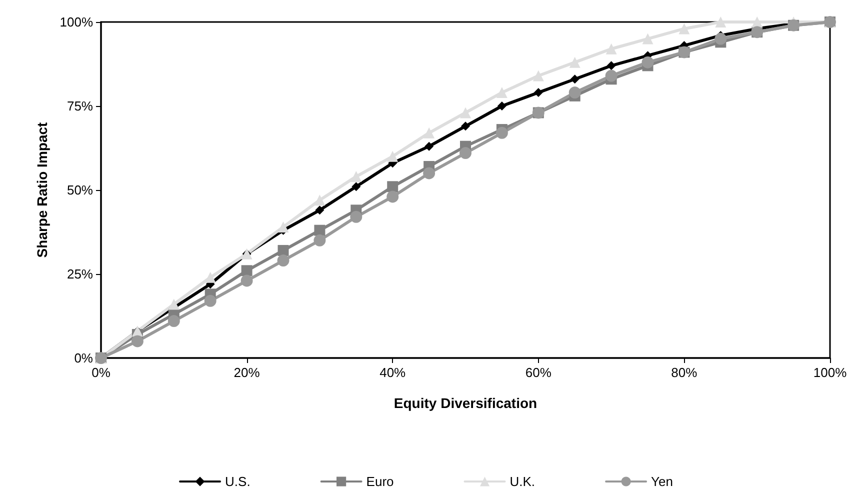 The width and height of the screenshot is (852, 501). I want to click on legend-label: Euro, so click(380, 481).